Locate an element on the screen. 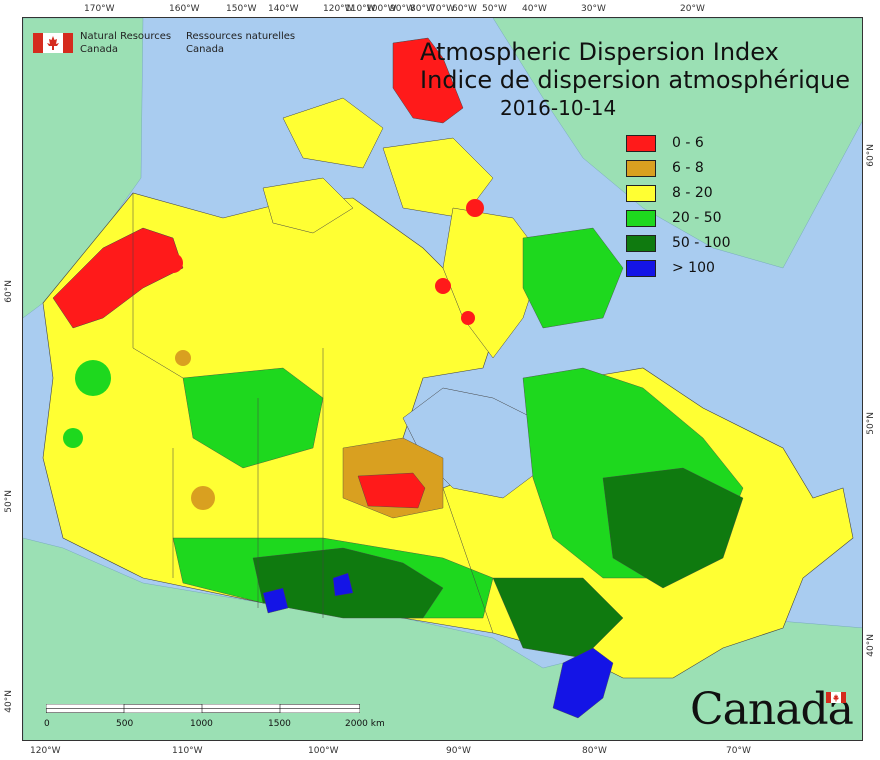 This screenshot has height=760, width=880. top-label: 170°W is located at coordinates (99, 9).